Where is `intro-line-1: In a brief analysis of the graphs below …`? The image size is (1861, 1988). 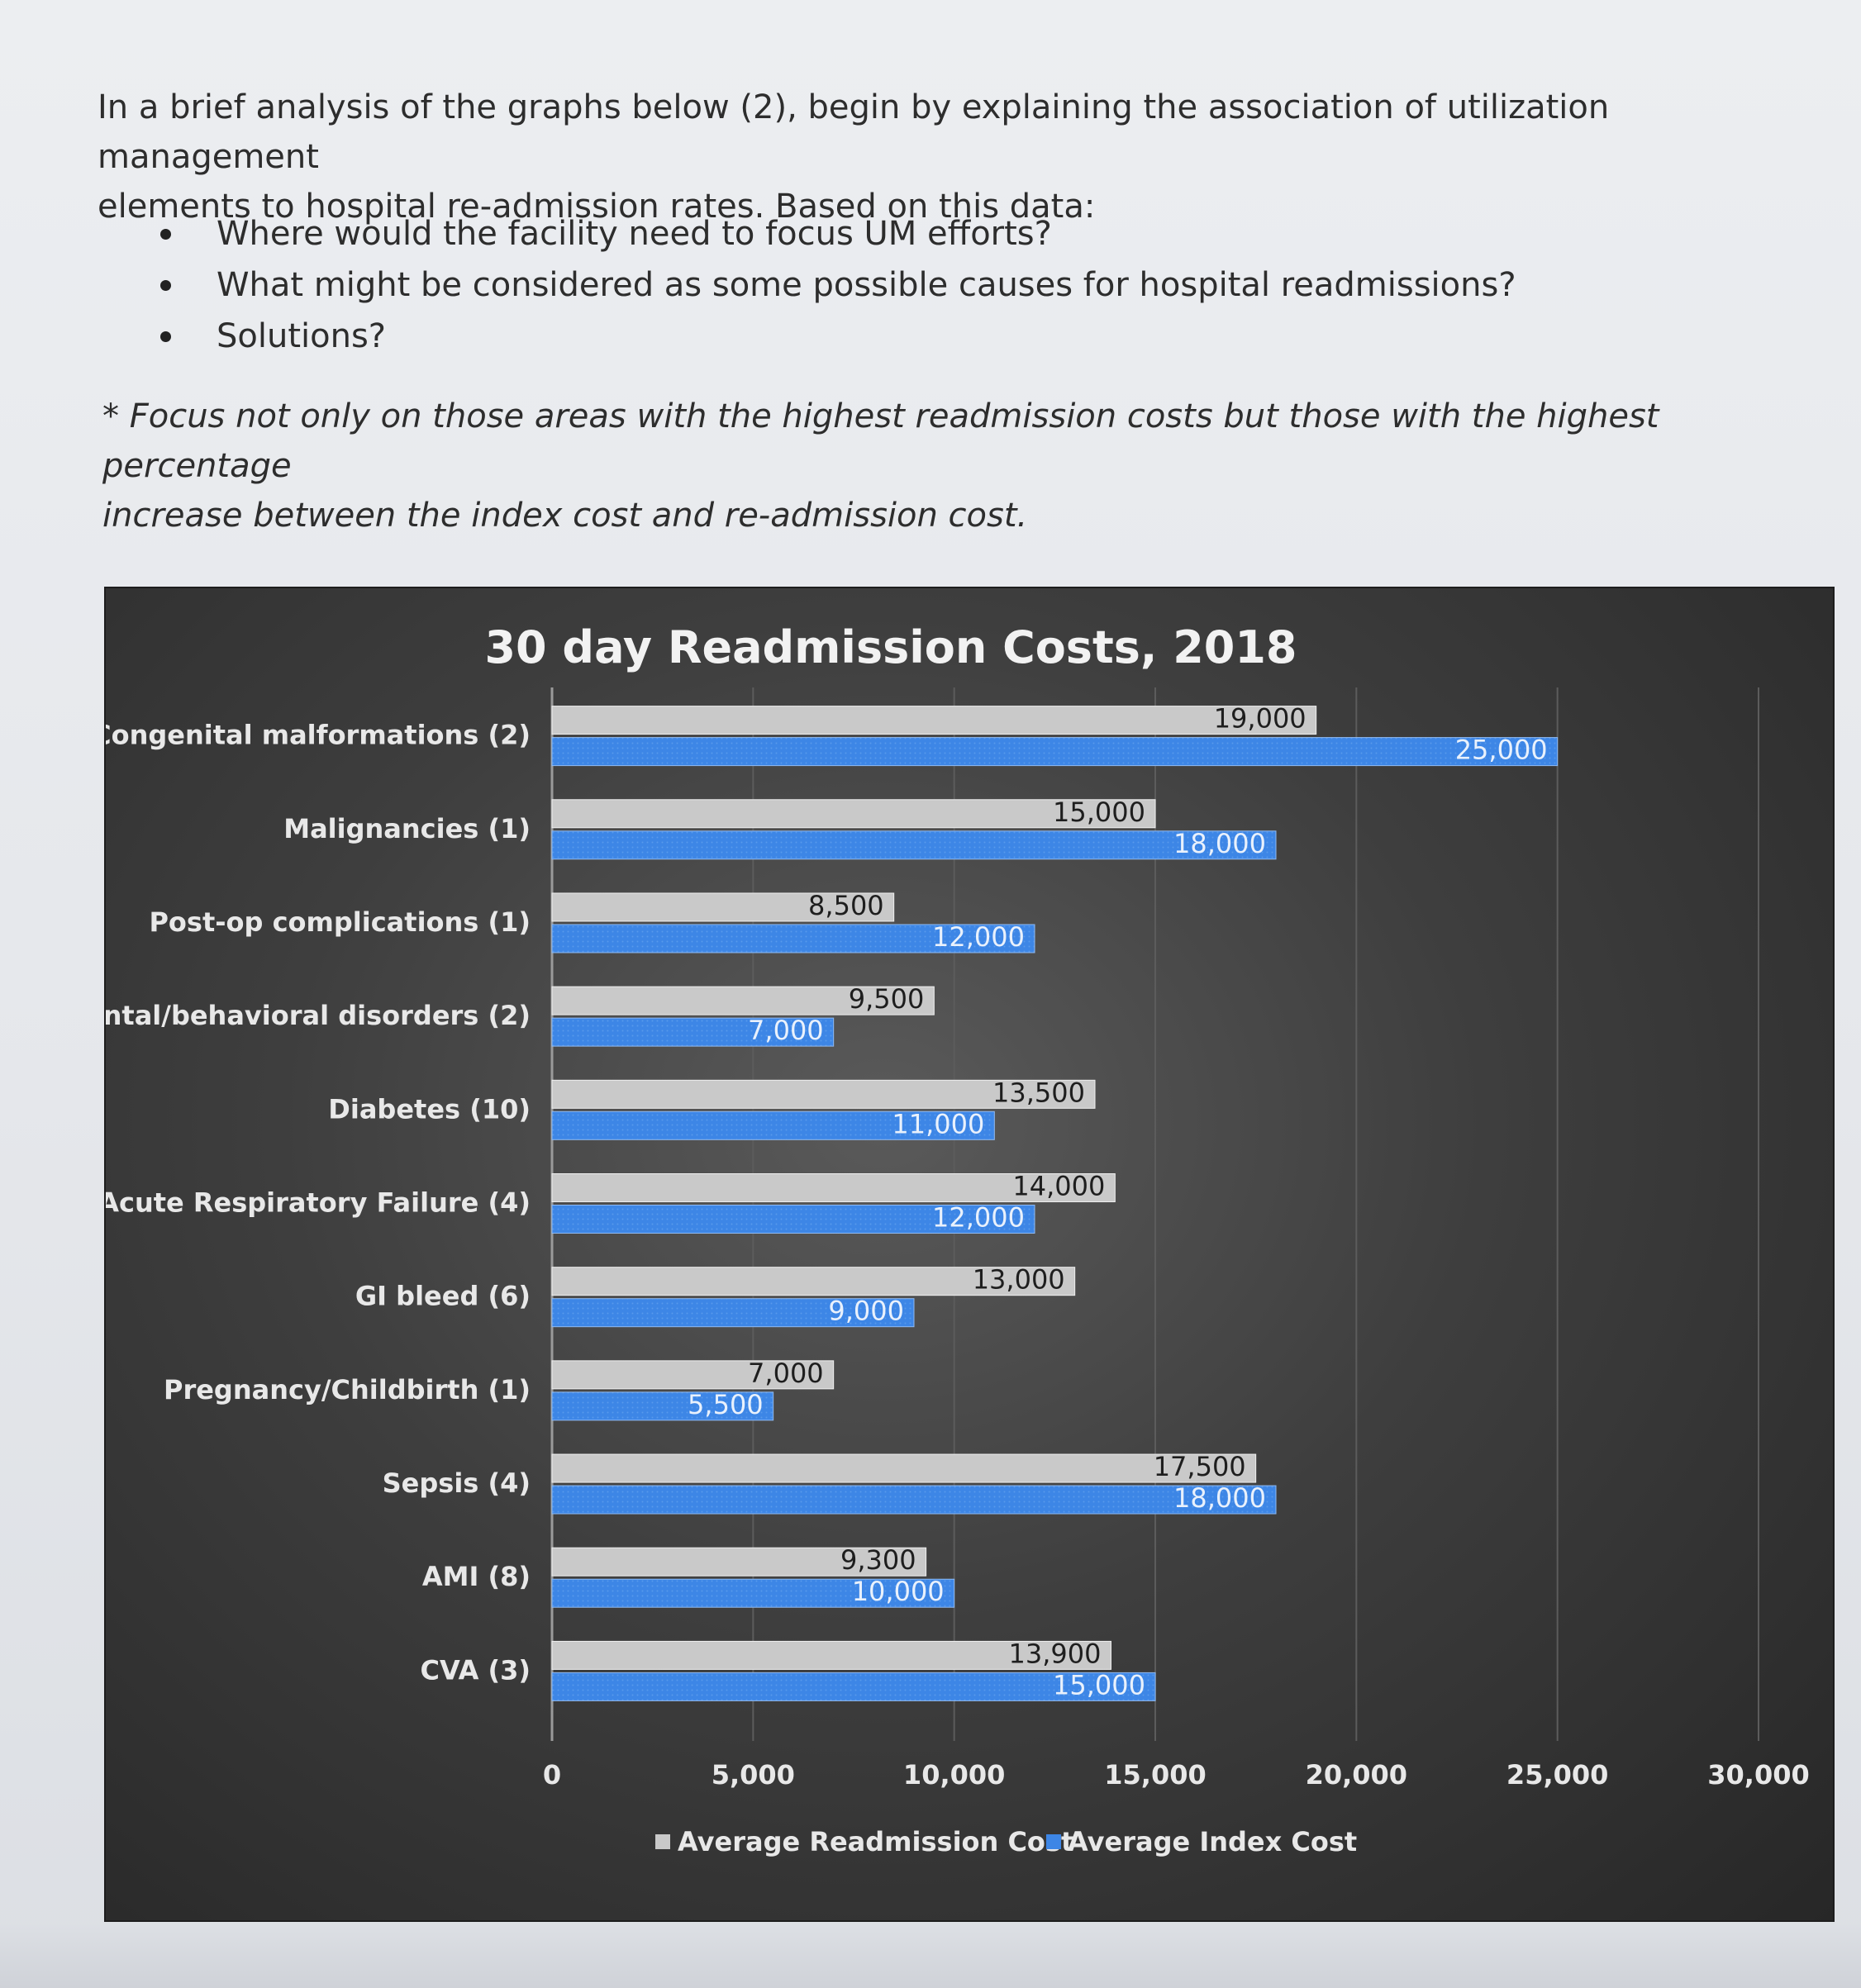 intro-line-1: In a brief analysis of the graphs below … is located at coordinates (854, 132).